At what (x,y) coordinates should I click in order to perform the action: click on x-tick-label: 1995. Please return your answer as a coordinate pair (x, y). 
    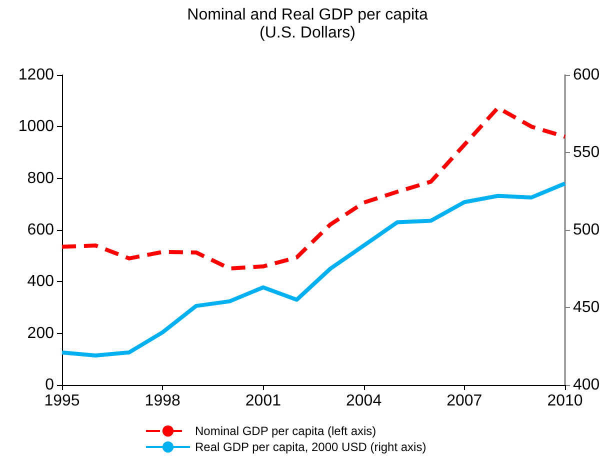
    Looking at the image, I should click on (62, 401).